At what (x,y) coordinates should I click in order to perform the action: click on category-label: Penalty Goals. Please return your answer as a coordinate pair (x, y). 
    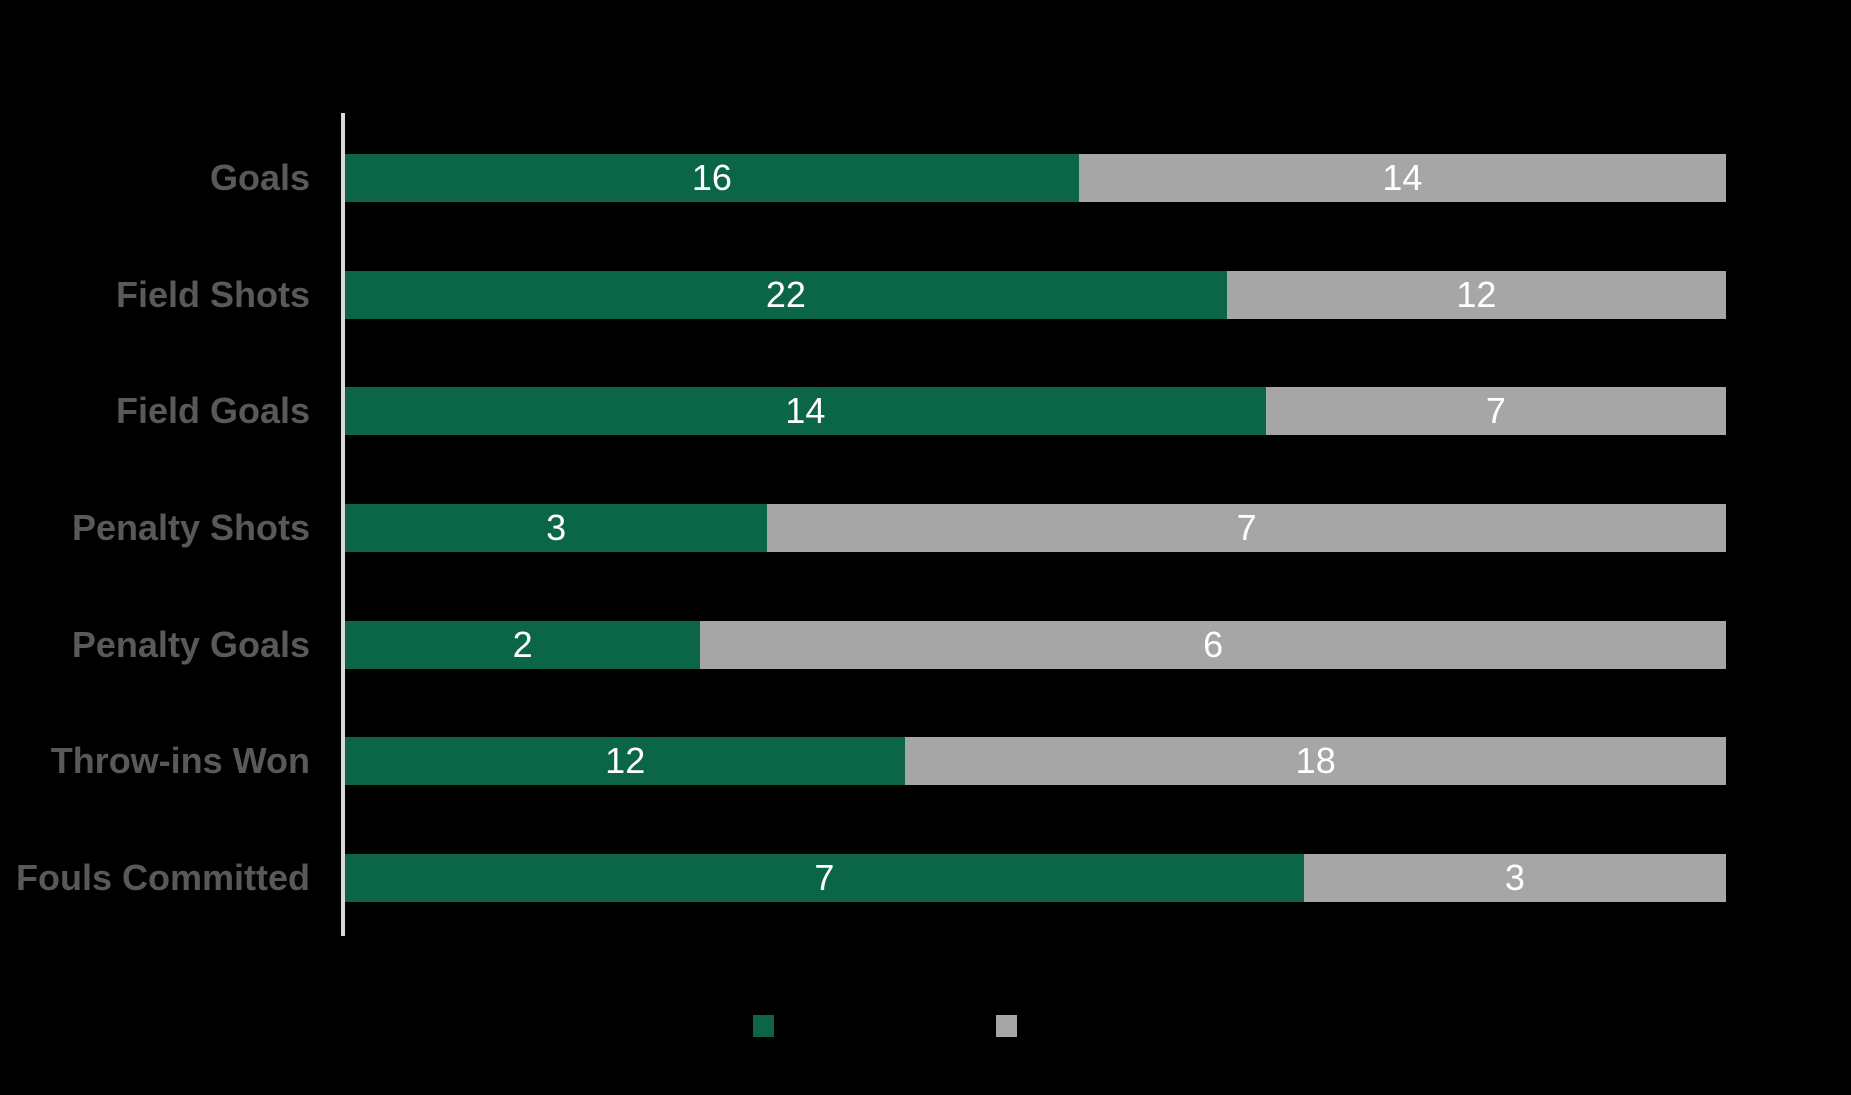
    Looking at the image, I should click on (190, 644).